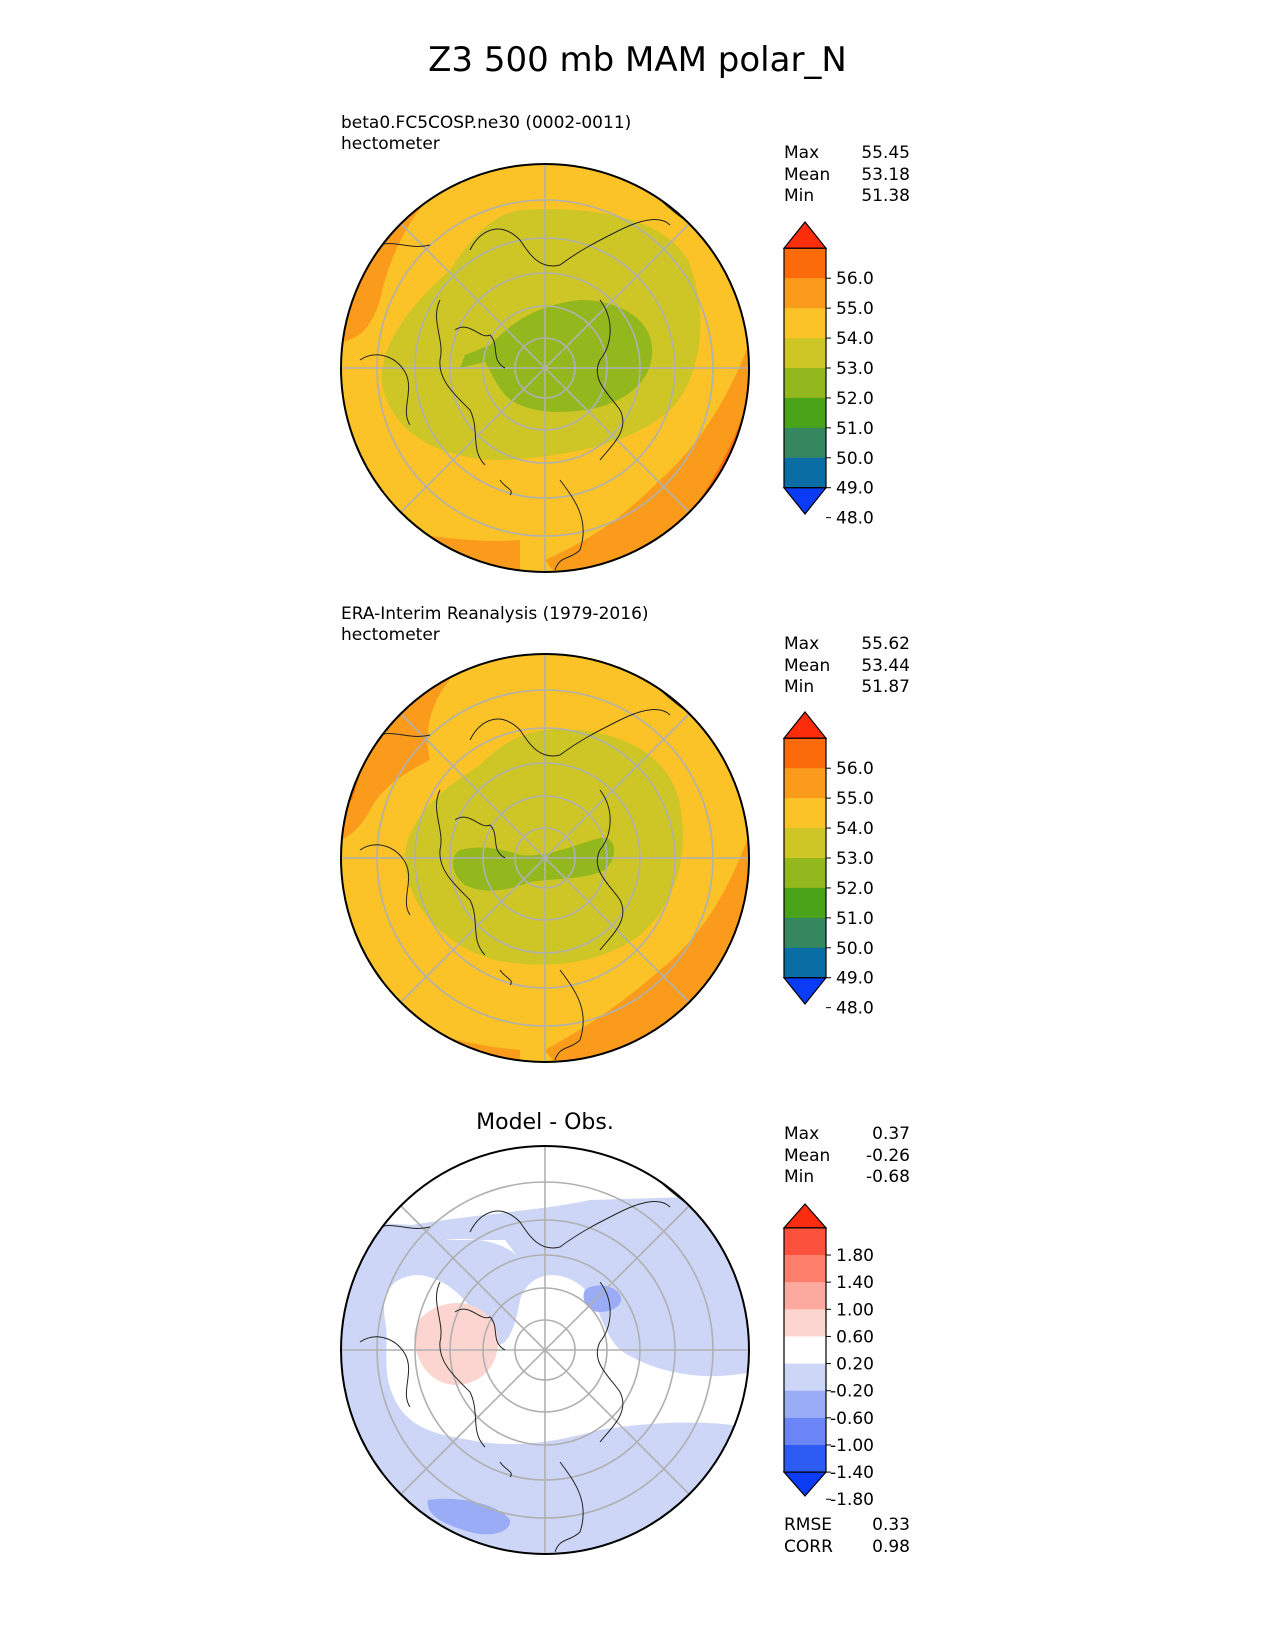 The image size is (1275, 1650). I want to click on colorbar-tick-label: 52.0, so click(855, 399).